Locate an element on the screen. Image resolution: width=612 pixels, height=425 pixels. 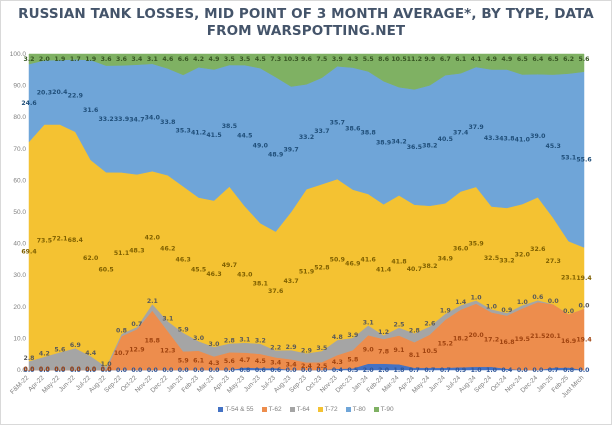
x-tick-label: Mar-23 is located at coordinates (206, 384).